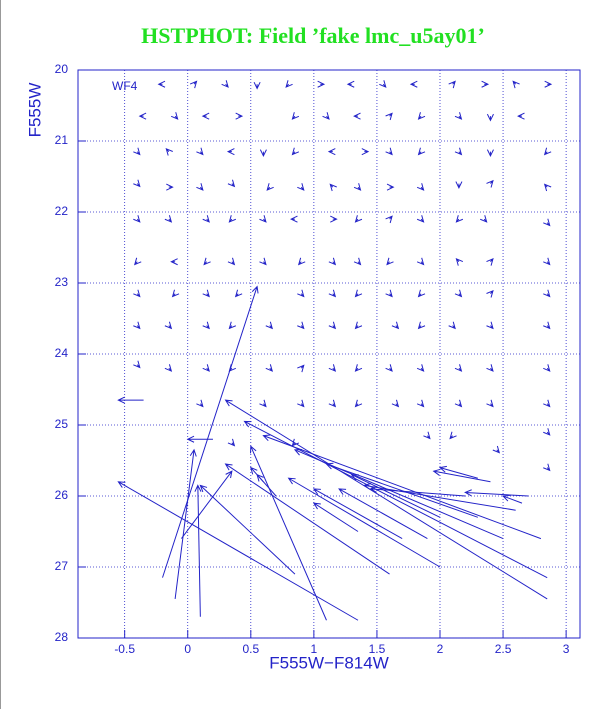 The height and width of the screenshot is (709, 612). Describe the element at coordinates (34, 110) in the screenshot. I see `y-axis-label: F555W` at that location.